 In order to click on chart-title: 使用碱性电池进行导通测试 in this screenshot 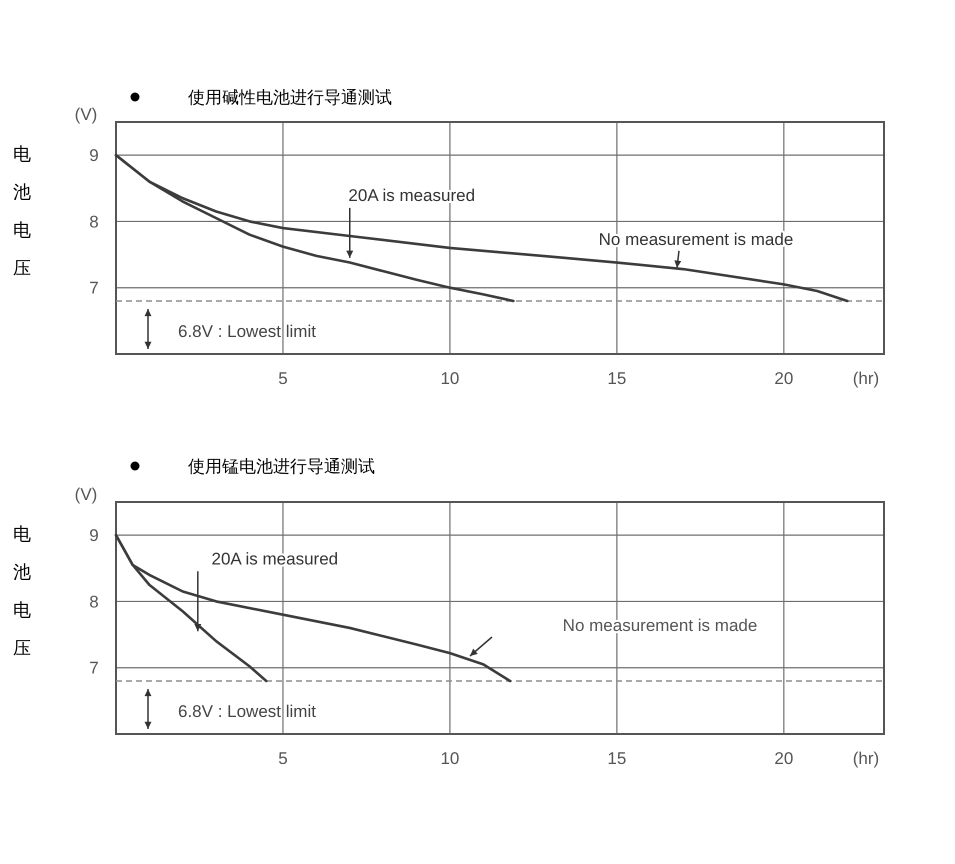, I will do `click(290, 97)`.